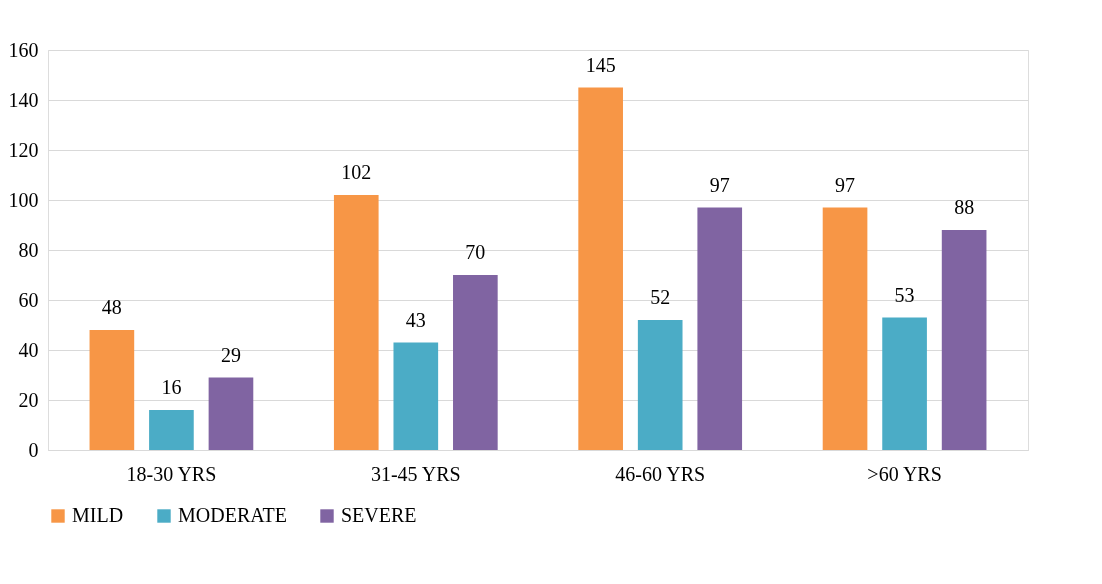  I want to click on y-tick-label: 100, so click(23, 199).